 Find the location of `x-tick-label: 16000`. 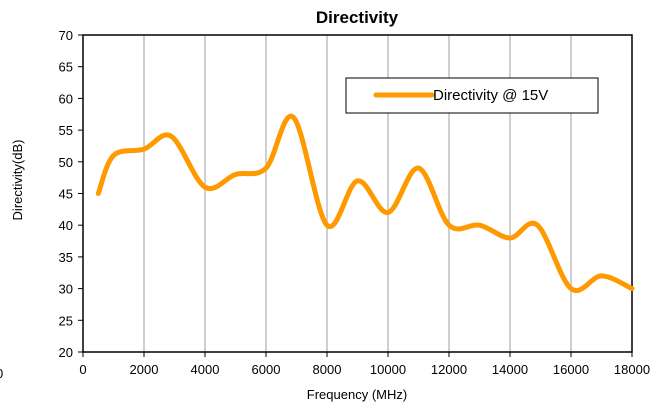

x-tick-label: 16000 is located at coordinates (571, 369).